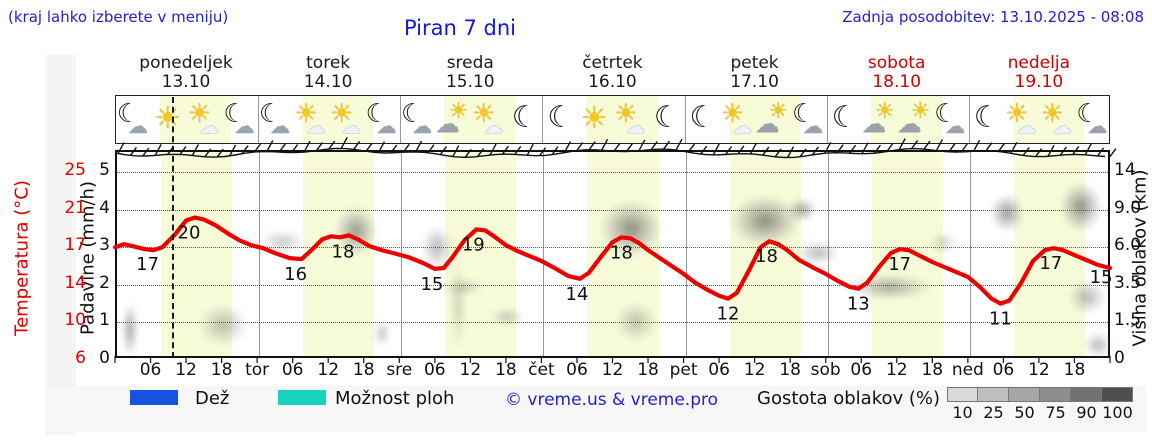 This screenshot has height=443, width=1152. Describe the element at coordinates (967, 370) in the screenshot. I see `x-tick-label: ned` at that location.